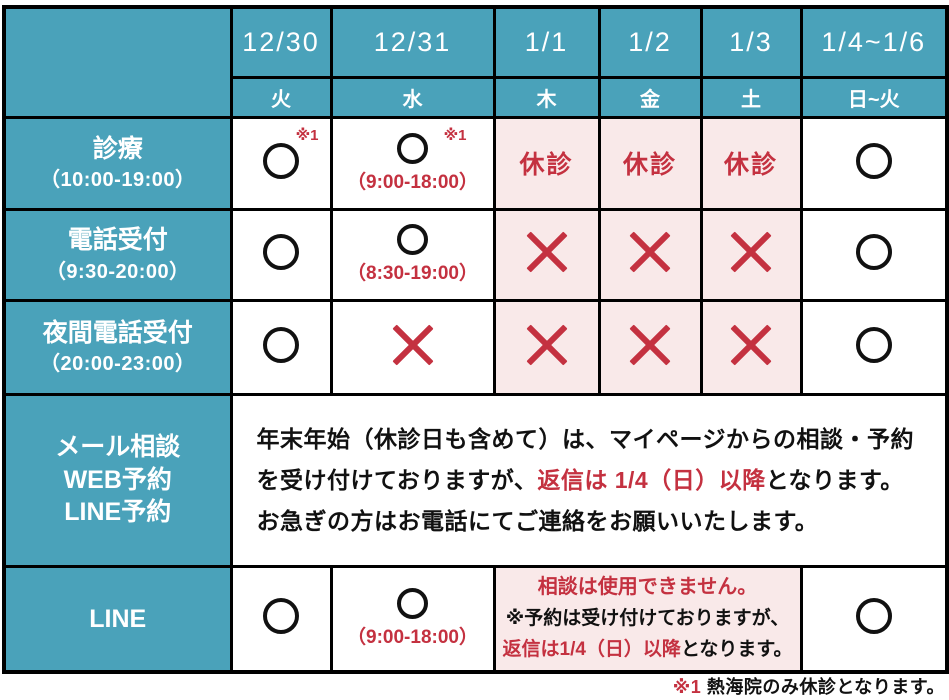  I want to click on row-title: 電話受付, so click(117, 240).